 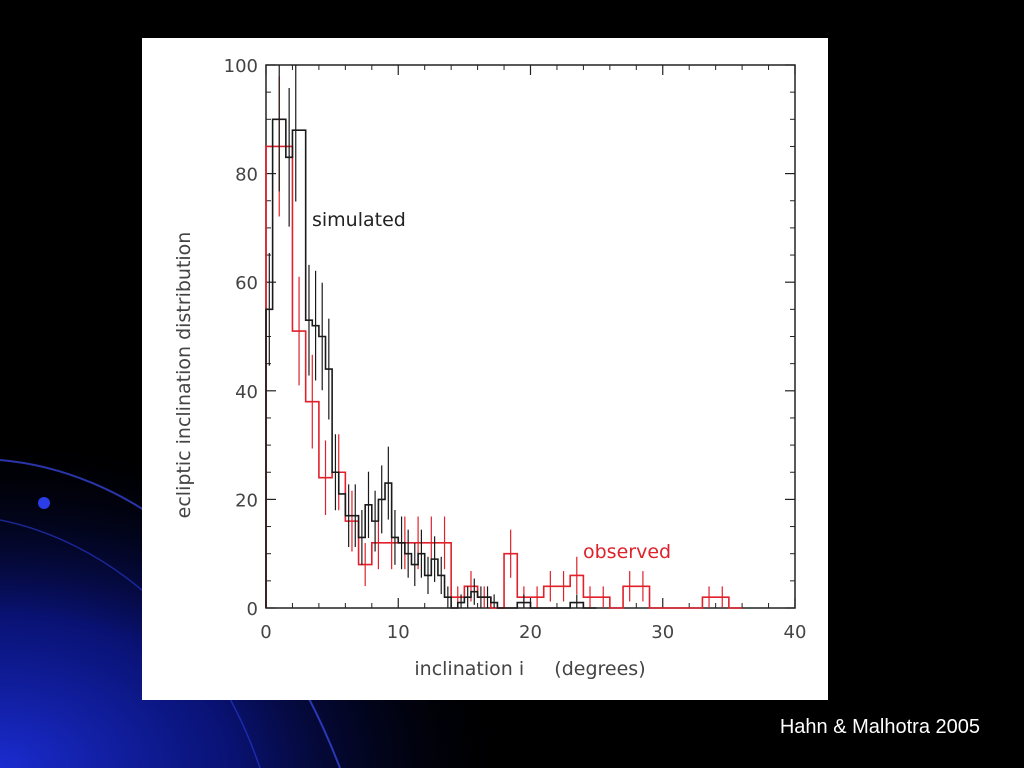 What do you see at coordinates (530, 632) in the screenshot?
I see `x-tick-label: 20` at bounding box center [530, 632].